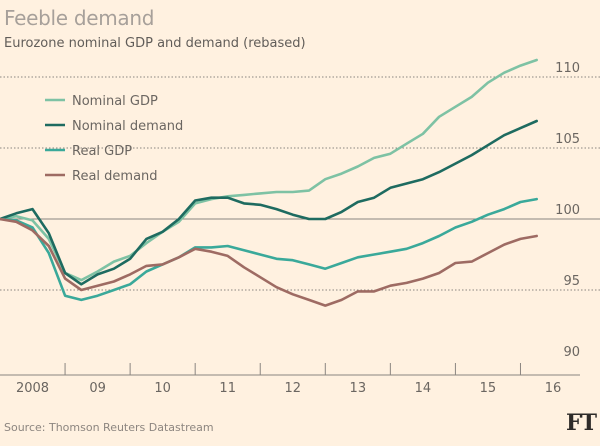 The height and width of the screenshot is (446, 600). What do you see at coordinates (581, 423) in the screenshot?
I see `ft-logo: FT` at bounding box center [581, 423].